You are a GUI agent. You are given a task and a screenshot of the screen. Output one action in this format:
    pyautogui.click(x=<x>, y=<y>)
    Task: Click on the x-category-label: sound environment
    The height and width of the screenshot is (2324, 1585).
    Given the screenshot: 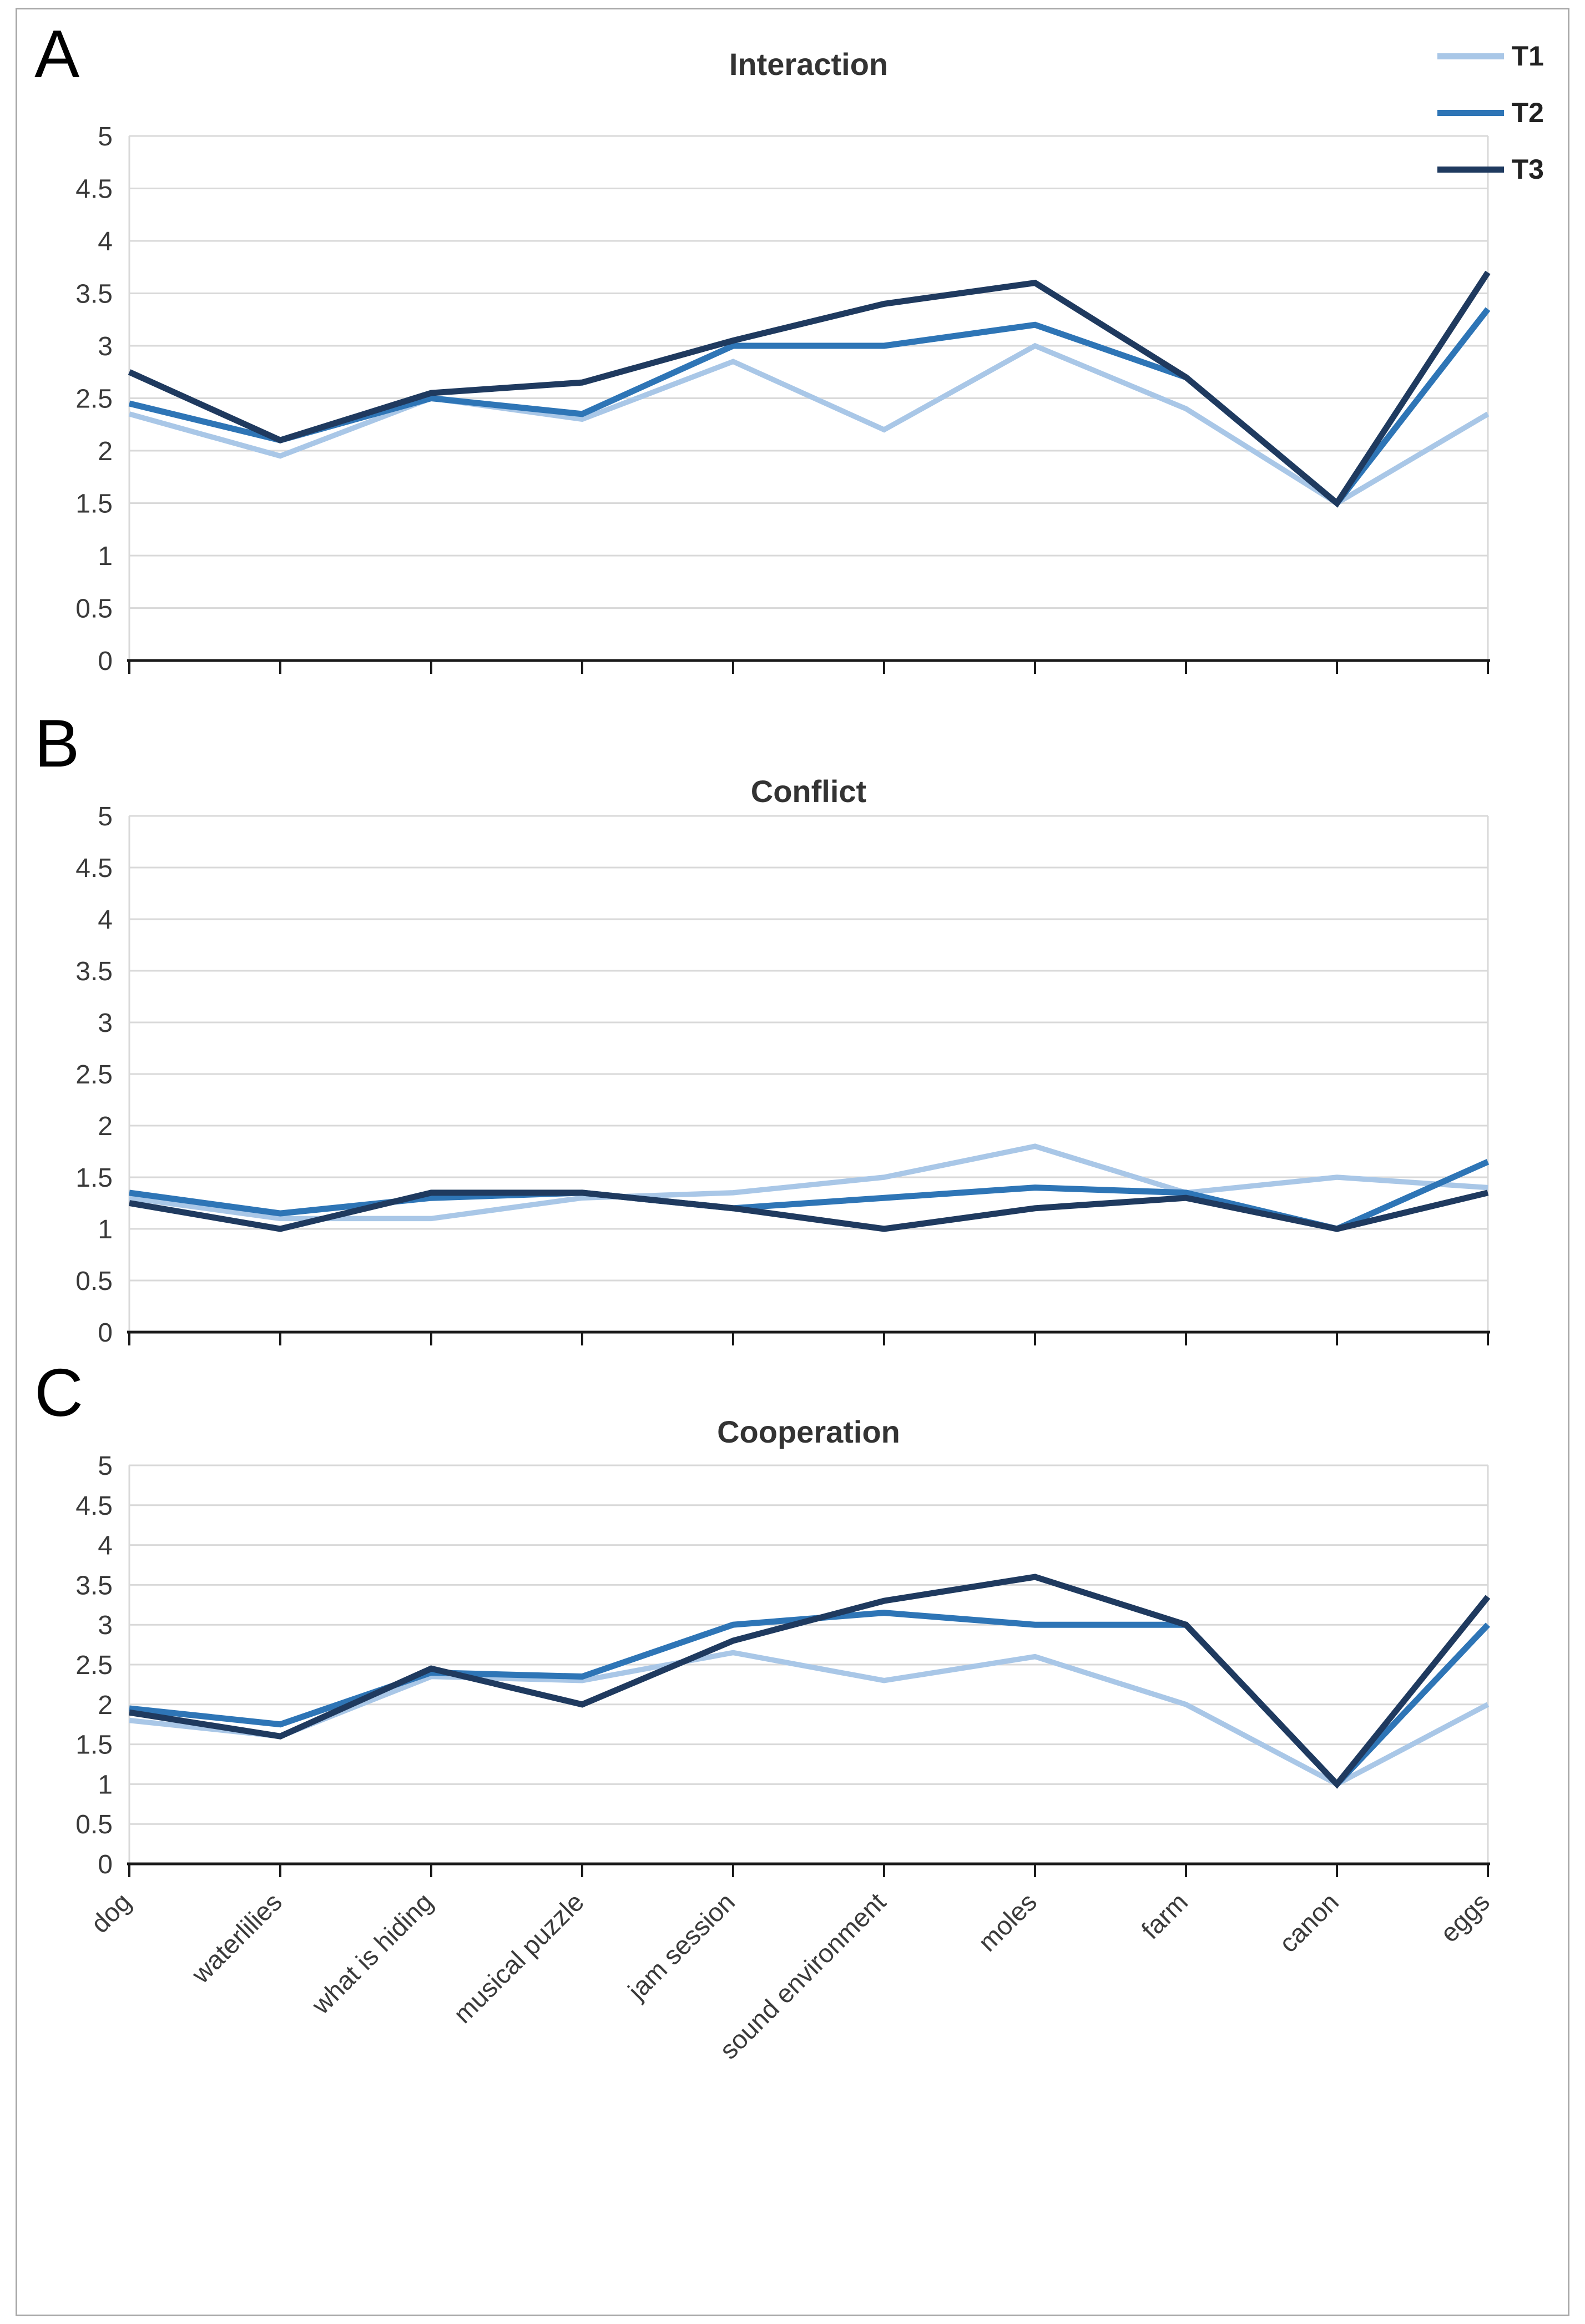 What is the action you would take?
    pyautogui.click(x=802, y=1976)
    